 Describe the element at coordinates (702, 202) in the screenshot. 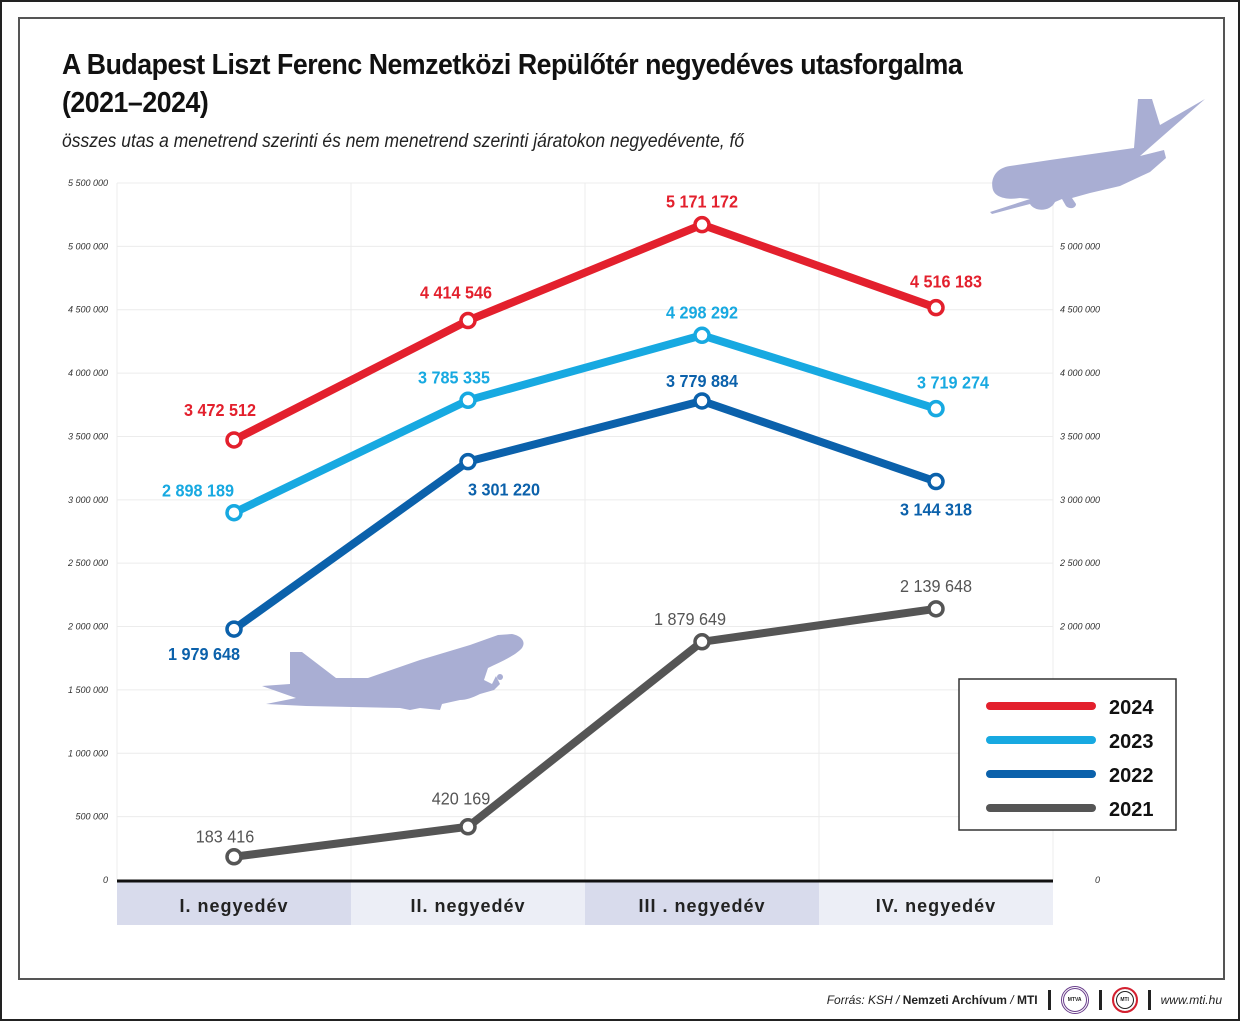

I see `data-label: 5 171 172` at that location.